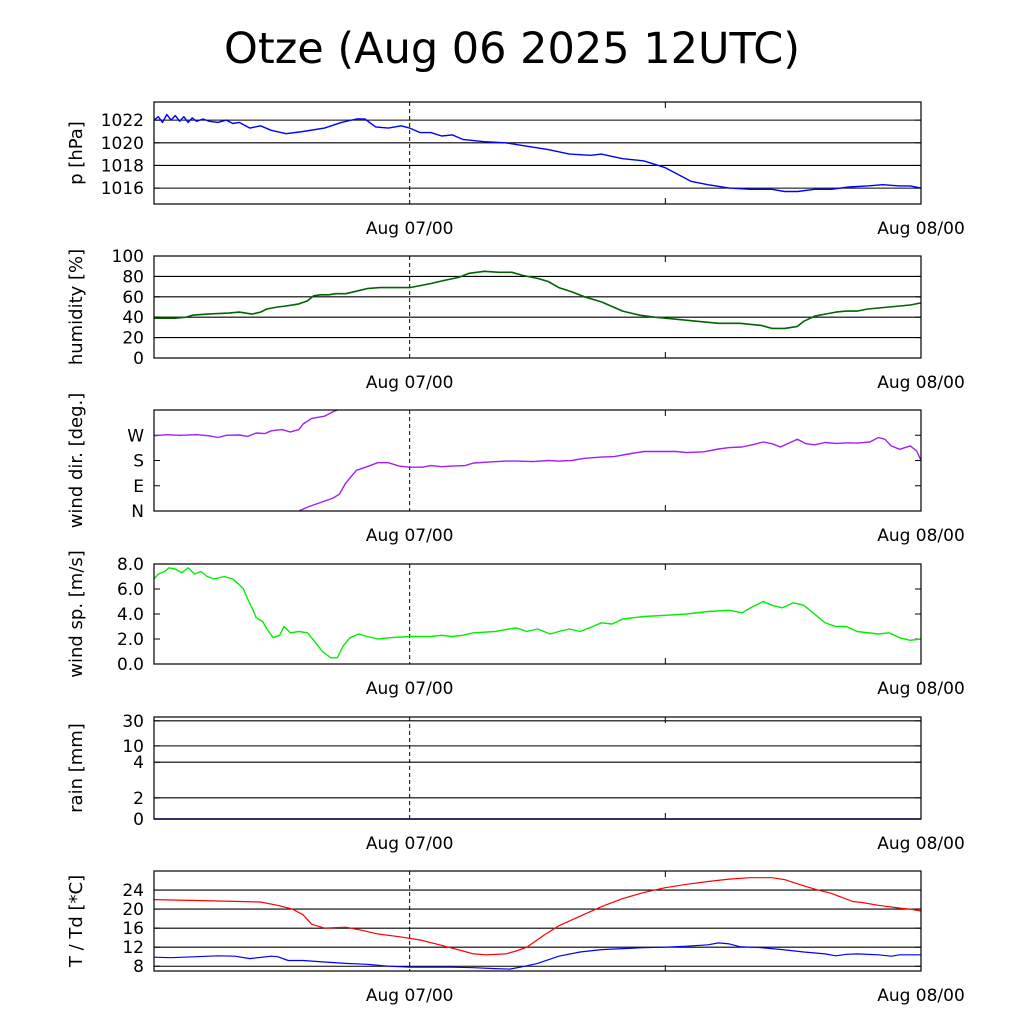 Image resolution: width=1024 pixels, height=1024 pixels. Describe the element at coordinates (76, 921) in the screenshot. I see `panel-6-ylabel: T / Td [*C]` at that location.